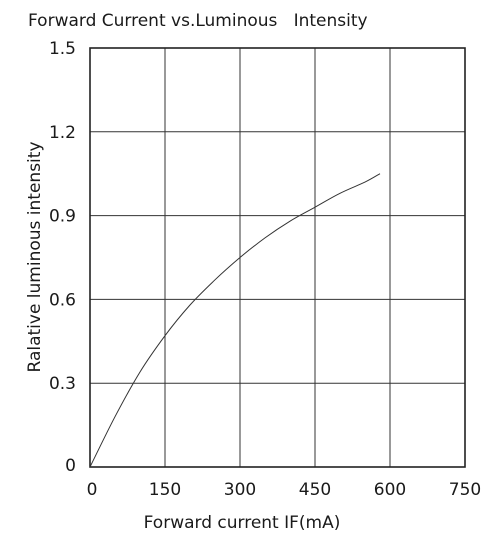 Image resolution: width=504 pixels, height=539 pixels. What do you see at coordinates (465, 490) in the screenshot?
I see `x-tick-label: 750` at bounding box center [465, 490].